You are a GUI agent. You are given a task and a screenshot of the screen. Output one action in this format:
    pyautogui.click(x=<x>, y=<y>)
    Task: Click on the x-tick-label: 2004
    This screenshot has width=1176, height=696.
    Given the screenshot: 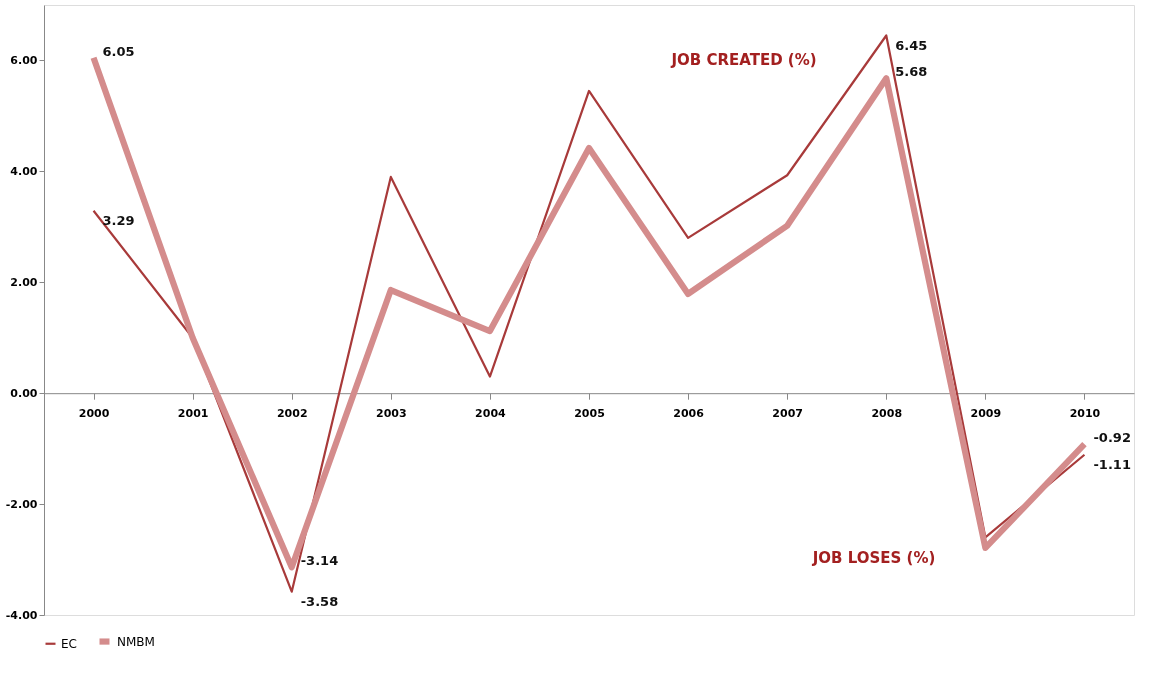 What is the action you would take?
    pyautogui.click(x=491, y=413)
    